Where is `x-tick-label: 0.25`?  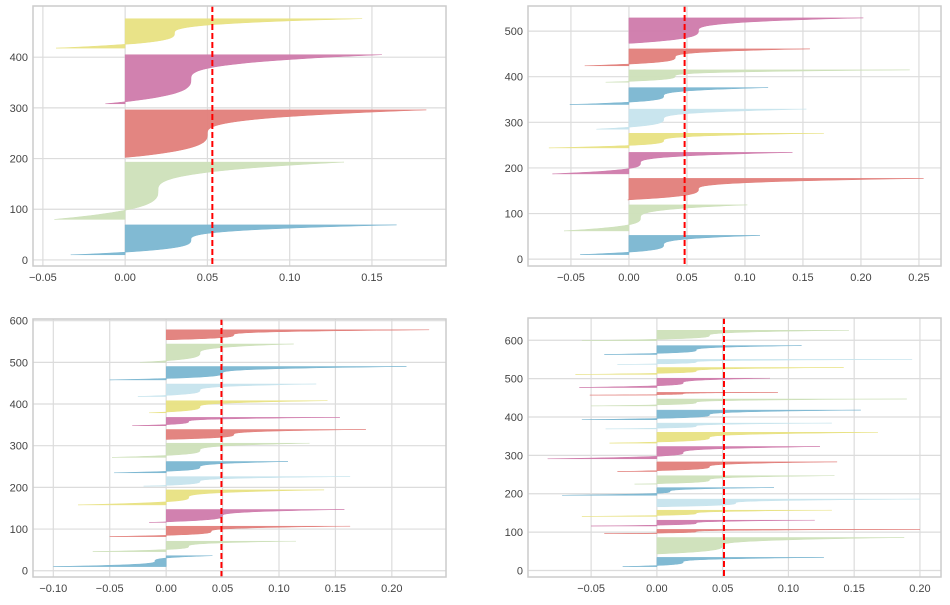
x-tick-label: 0.25 is located at coordinates (918, 278).